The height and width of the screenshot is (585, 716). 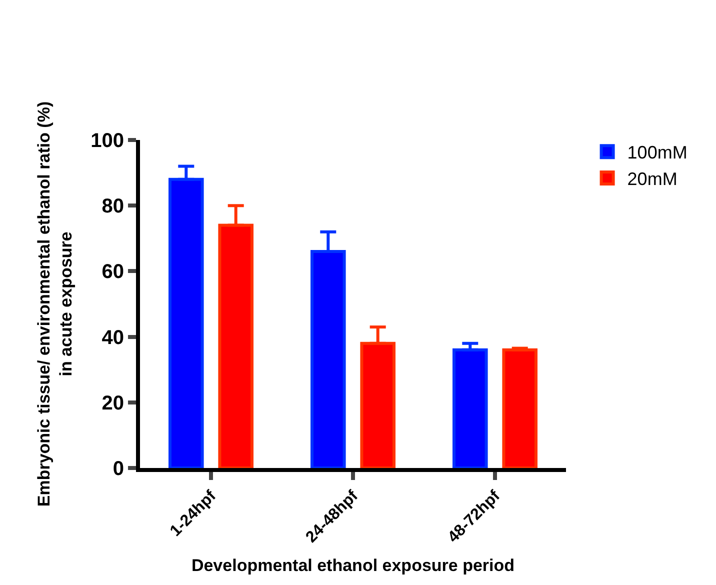 What do you see at coordinates (113, 272) in the screenshot?
I see `y-tick-label: 60` at bounding box center [113, 272].